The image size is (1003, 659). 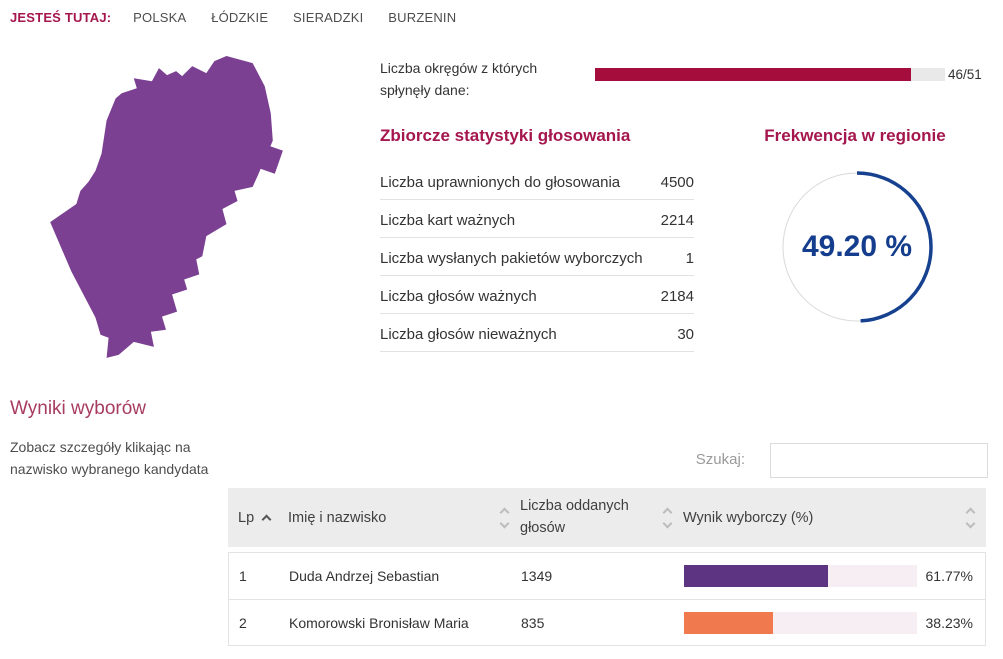 What do you see at coordinates (337, 517) in the screenshot?
I see `column-header-name: Imię i nazwisko` at bounding box center [337, 517].